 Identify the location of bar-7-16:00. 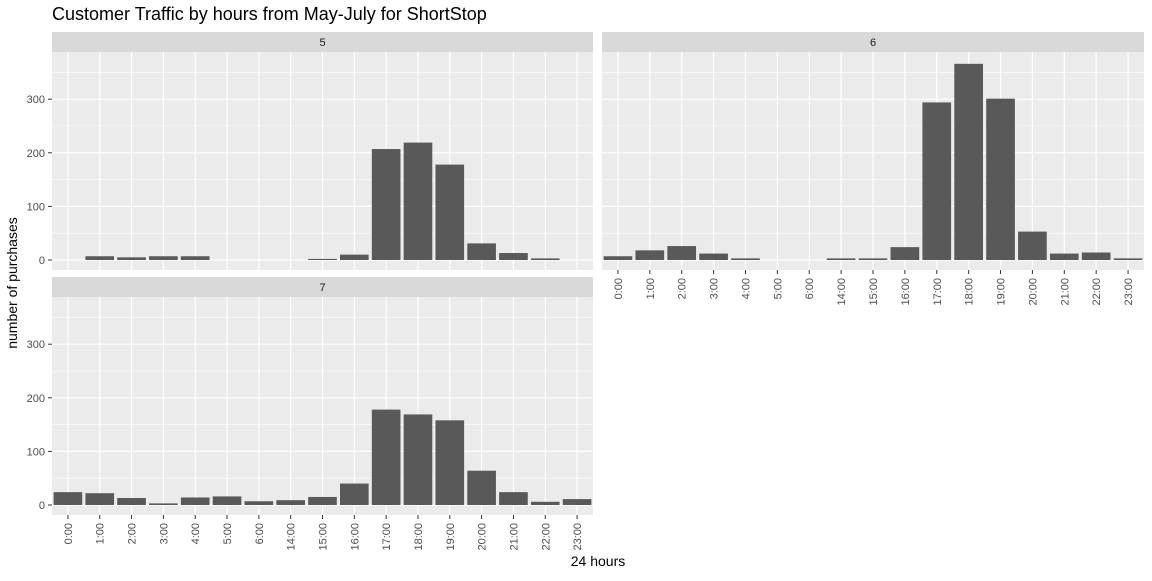
(354, 494).